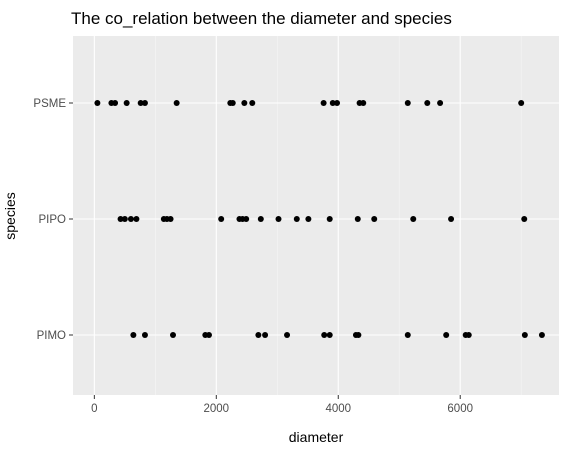 Image resolution: width=569 pixels, height=453 pixels. I want to click on x-tick-label: 0, so click(94, 409).